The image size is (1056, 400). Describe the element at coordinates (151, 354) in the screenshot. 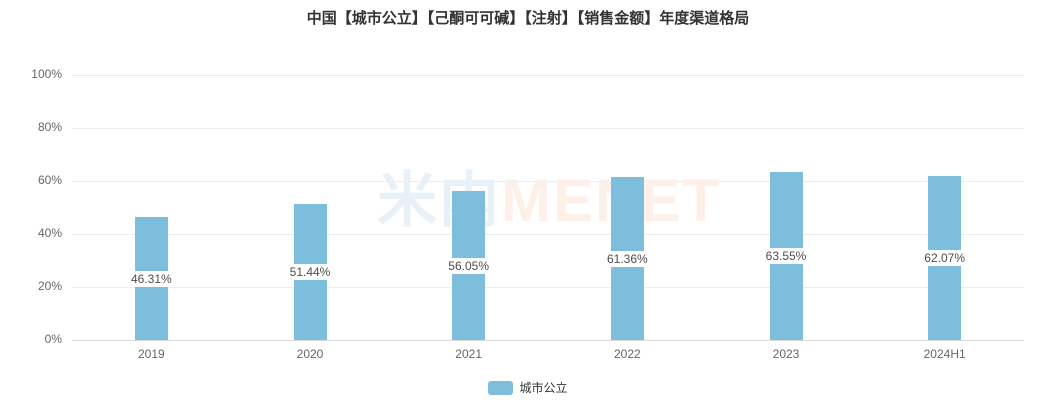

I see `x-axis-label: 2019` at that location.